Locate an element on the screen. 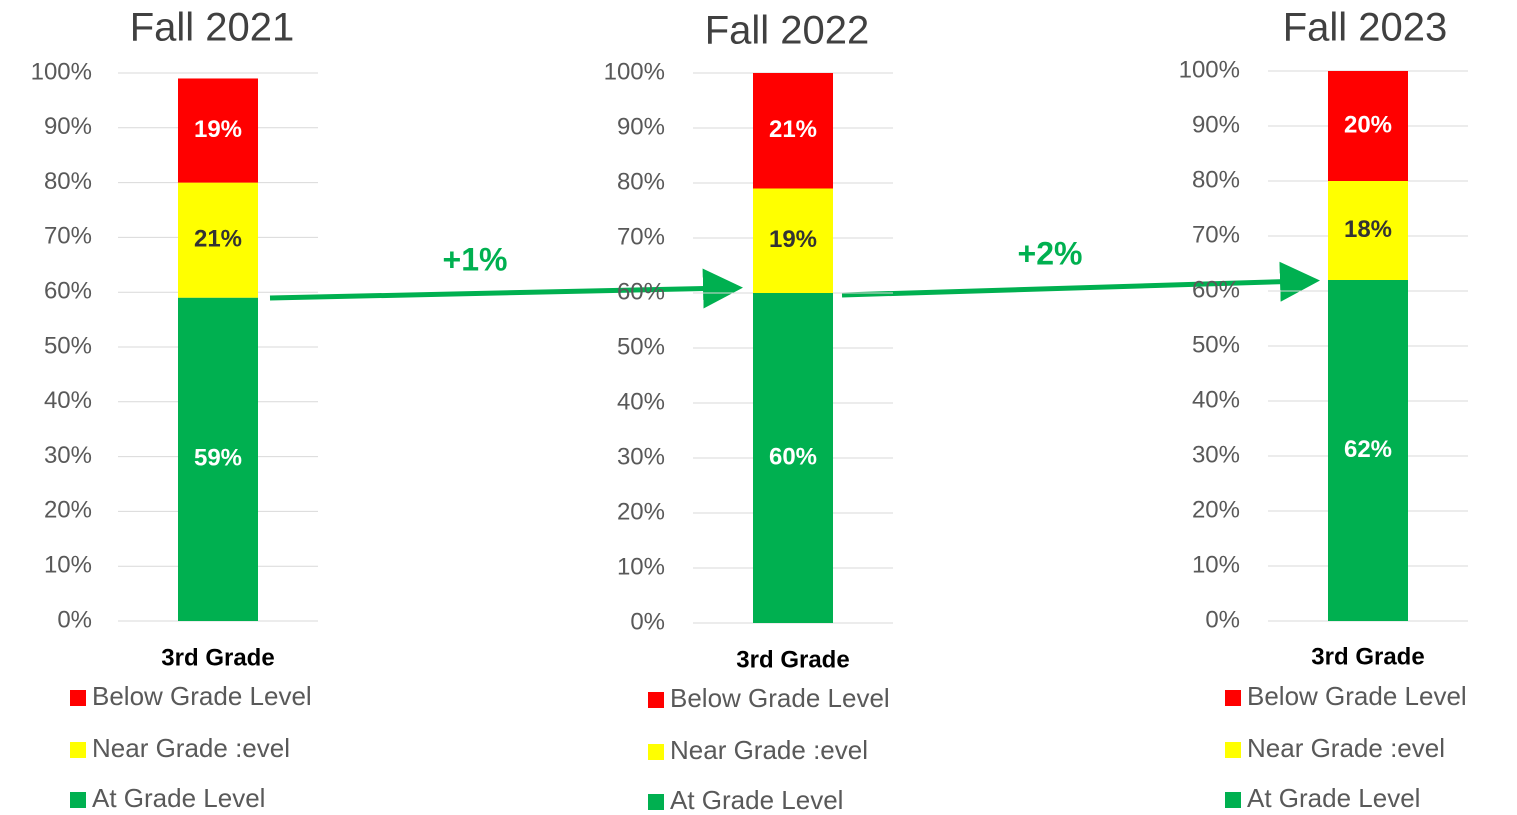 The height and width of the screenshot is (815, 1517). chart-title: Fall 2023 is located at coordinates (1365, 28).